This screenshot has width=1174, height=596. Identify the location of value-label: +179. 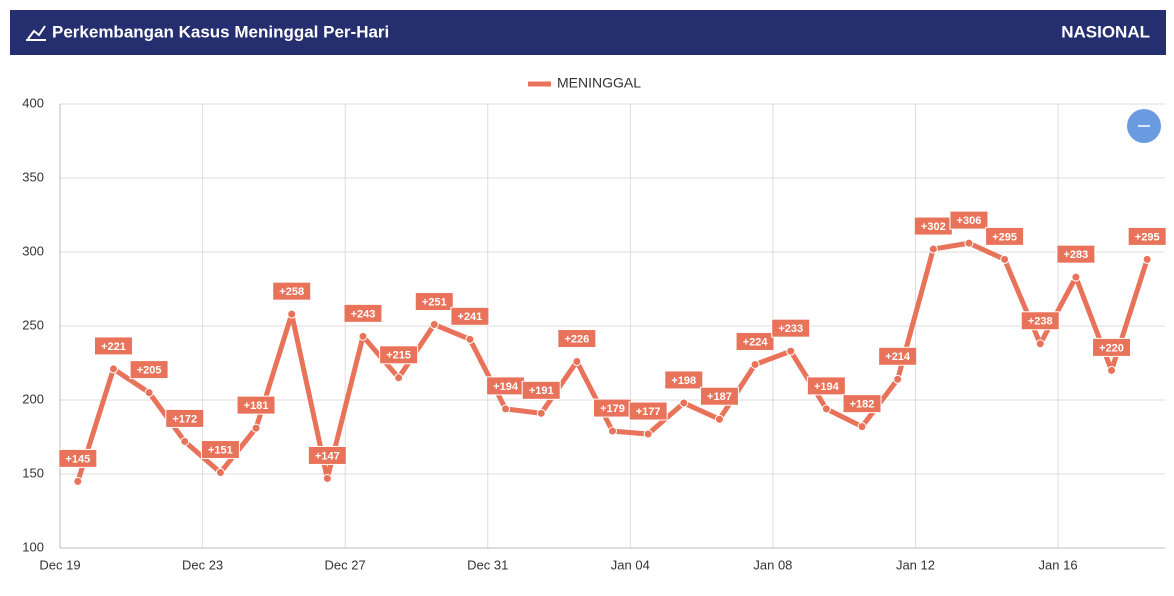
(612, 409).